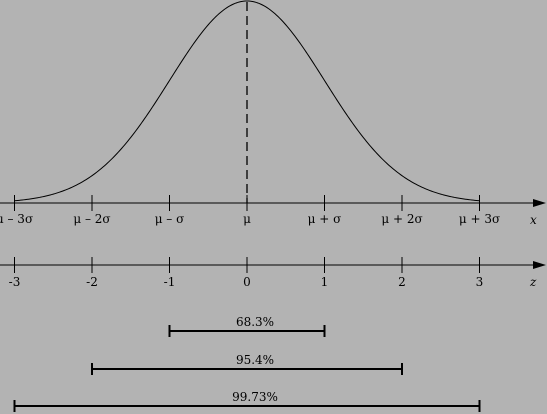 This screenshot has height=414, width=547. Describe the element at coordinates (246, 273) in the screenshot. I see `z-axis-ticks: -3 -2 -1 0 1 2 3` at that location.